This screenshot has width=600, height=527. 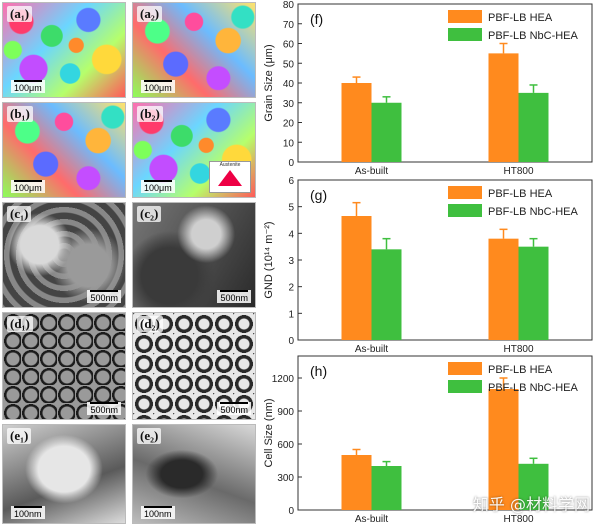 What do you see at coordinates (289, 5) in the screenshot?
I see `y-tick-label: 80` at bounding box center [289, 5].